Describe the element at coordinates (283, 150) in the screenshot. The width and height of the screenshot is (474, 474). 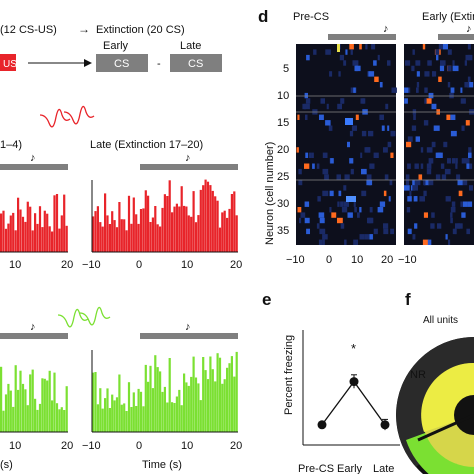
I see `raster-y-ticks: 5 10 15 20 25 30 35` at that location.